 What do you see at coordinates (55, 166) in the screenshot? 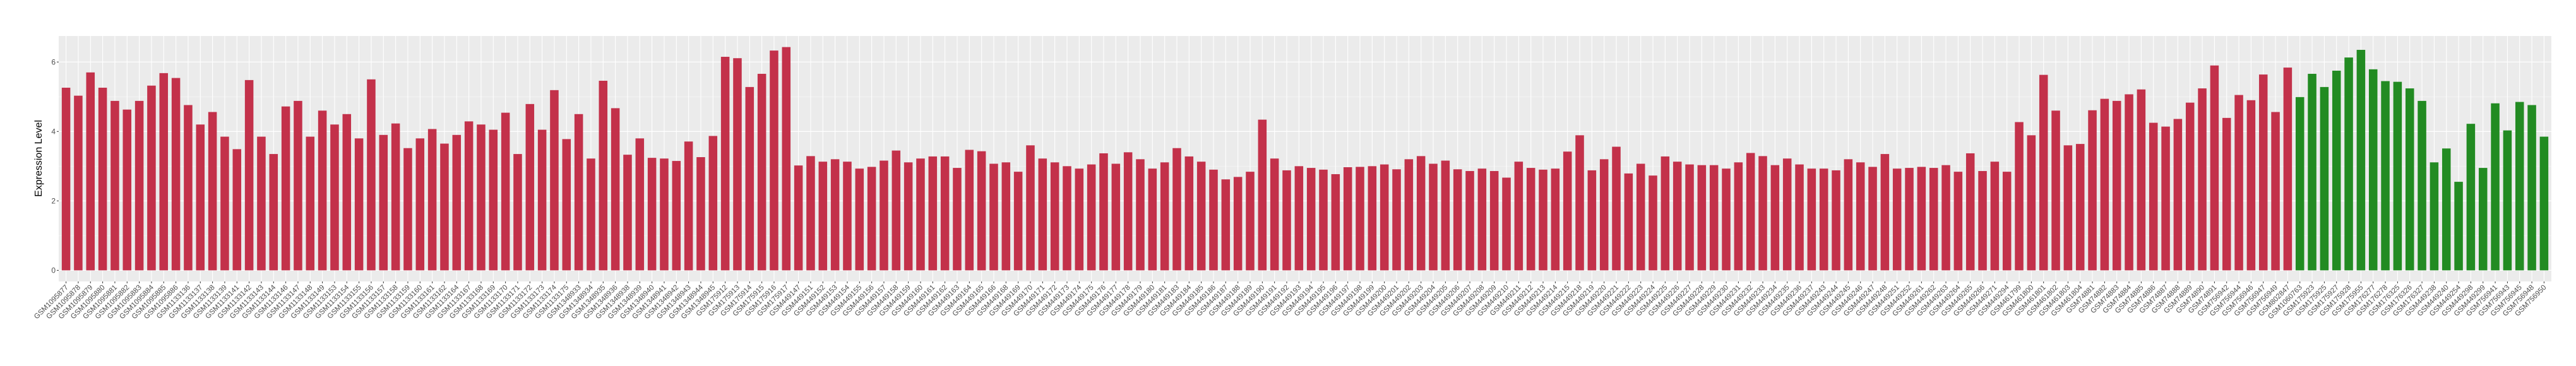
I see `y-axis: 0 2 4 6` at bounding box center [55, 166].